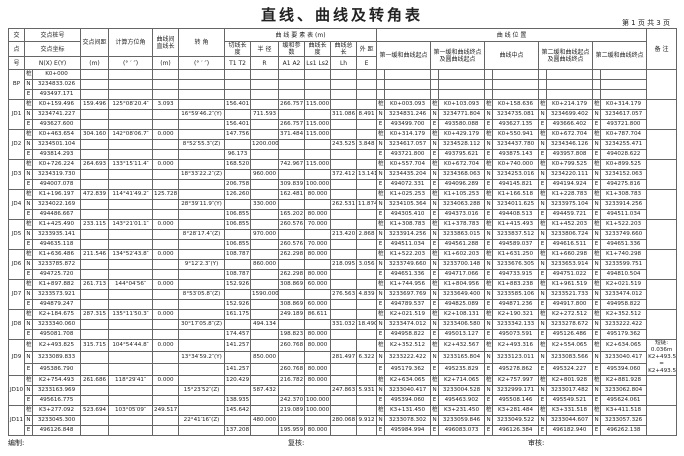  Describe the element at coordinates (566, 55) in the screenshot. I see `header-cell: 第二缓和曲线起点及圆曲线终点` at that location.